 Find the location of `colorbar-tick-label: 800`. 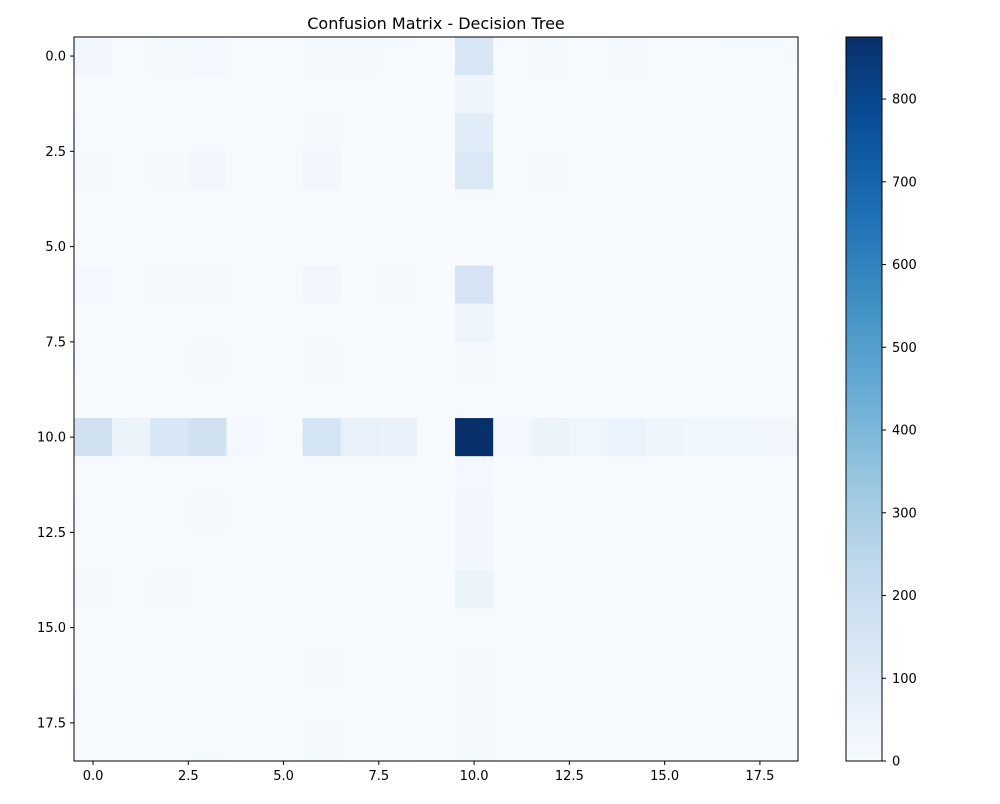

colorbar-tick-label: 800 is located at coordinates (904, 100).